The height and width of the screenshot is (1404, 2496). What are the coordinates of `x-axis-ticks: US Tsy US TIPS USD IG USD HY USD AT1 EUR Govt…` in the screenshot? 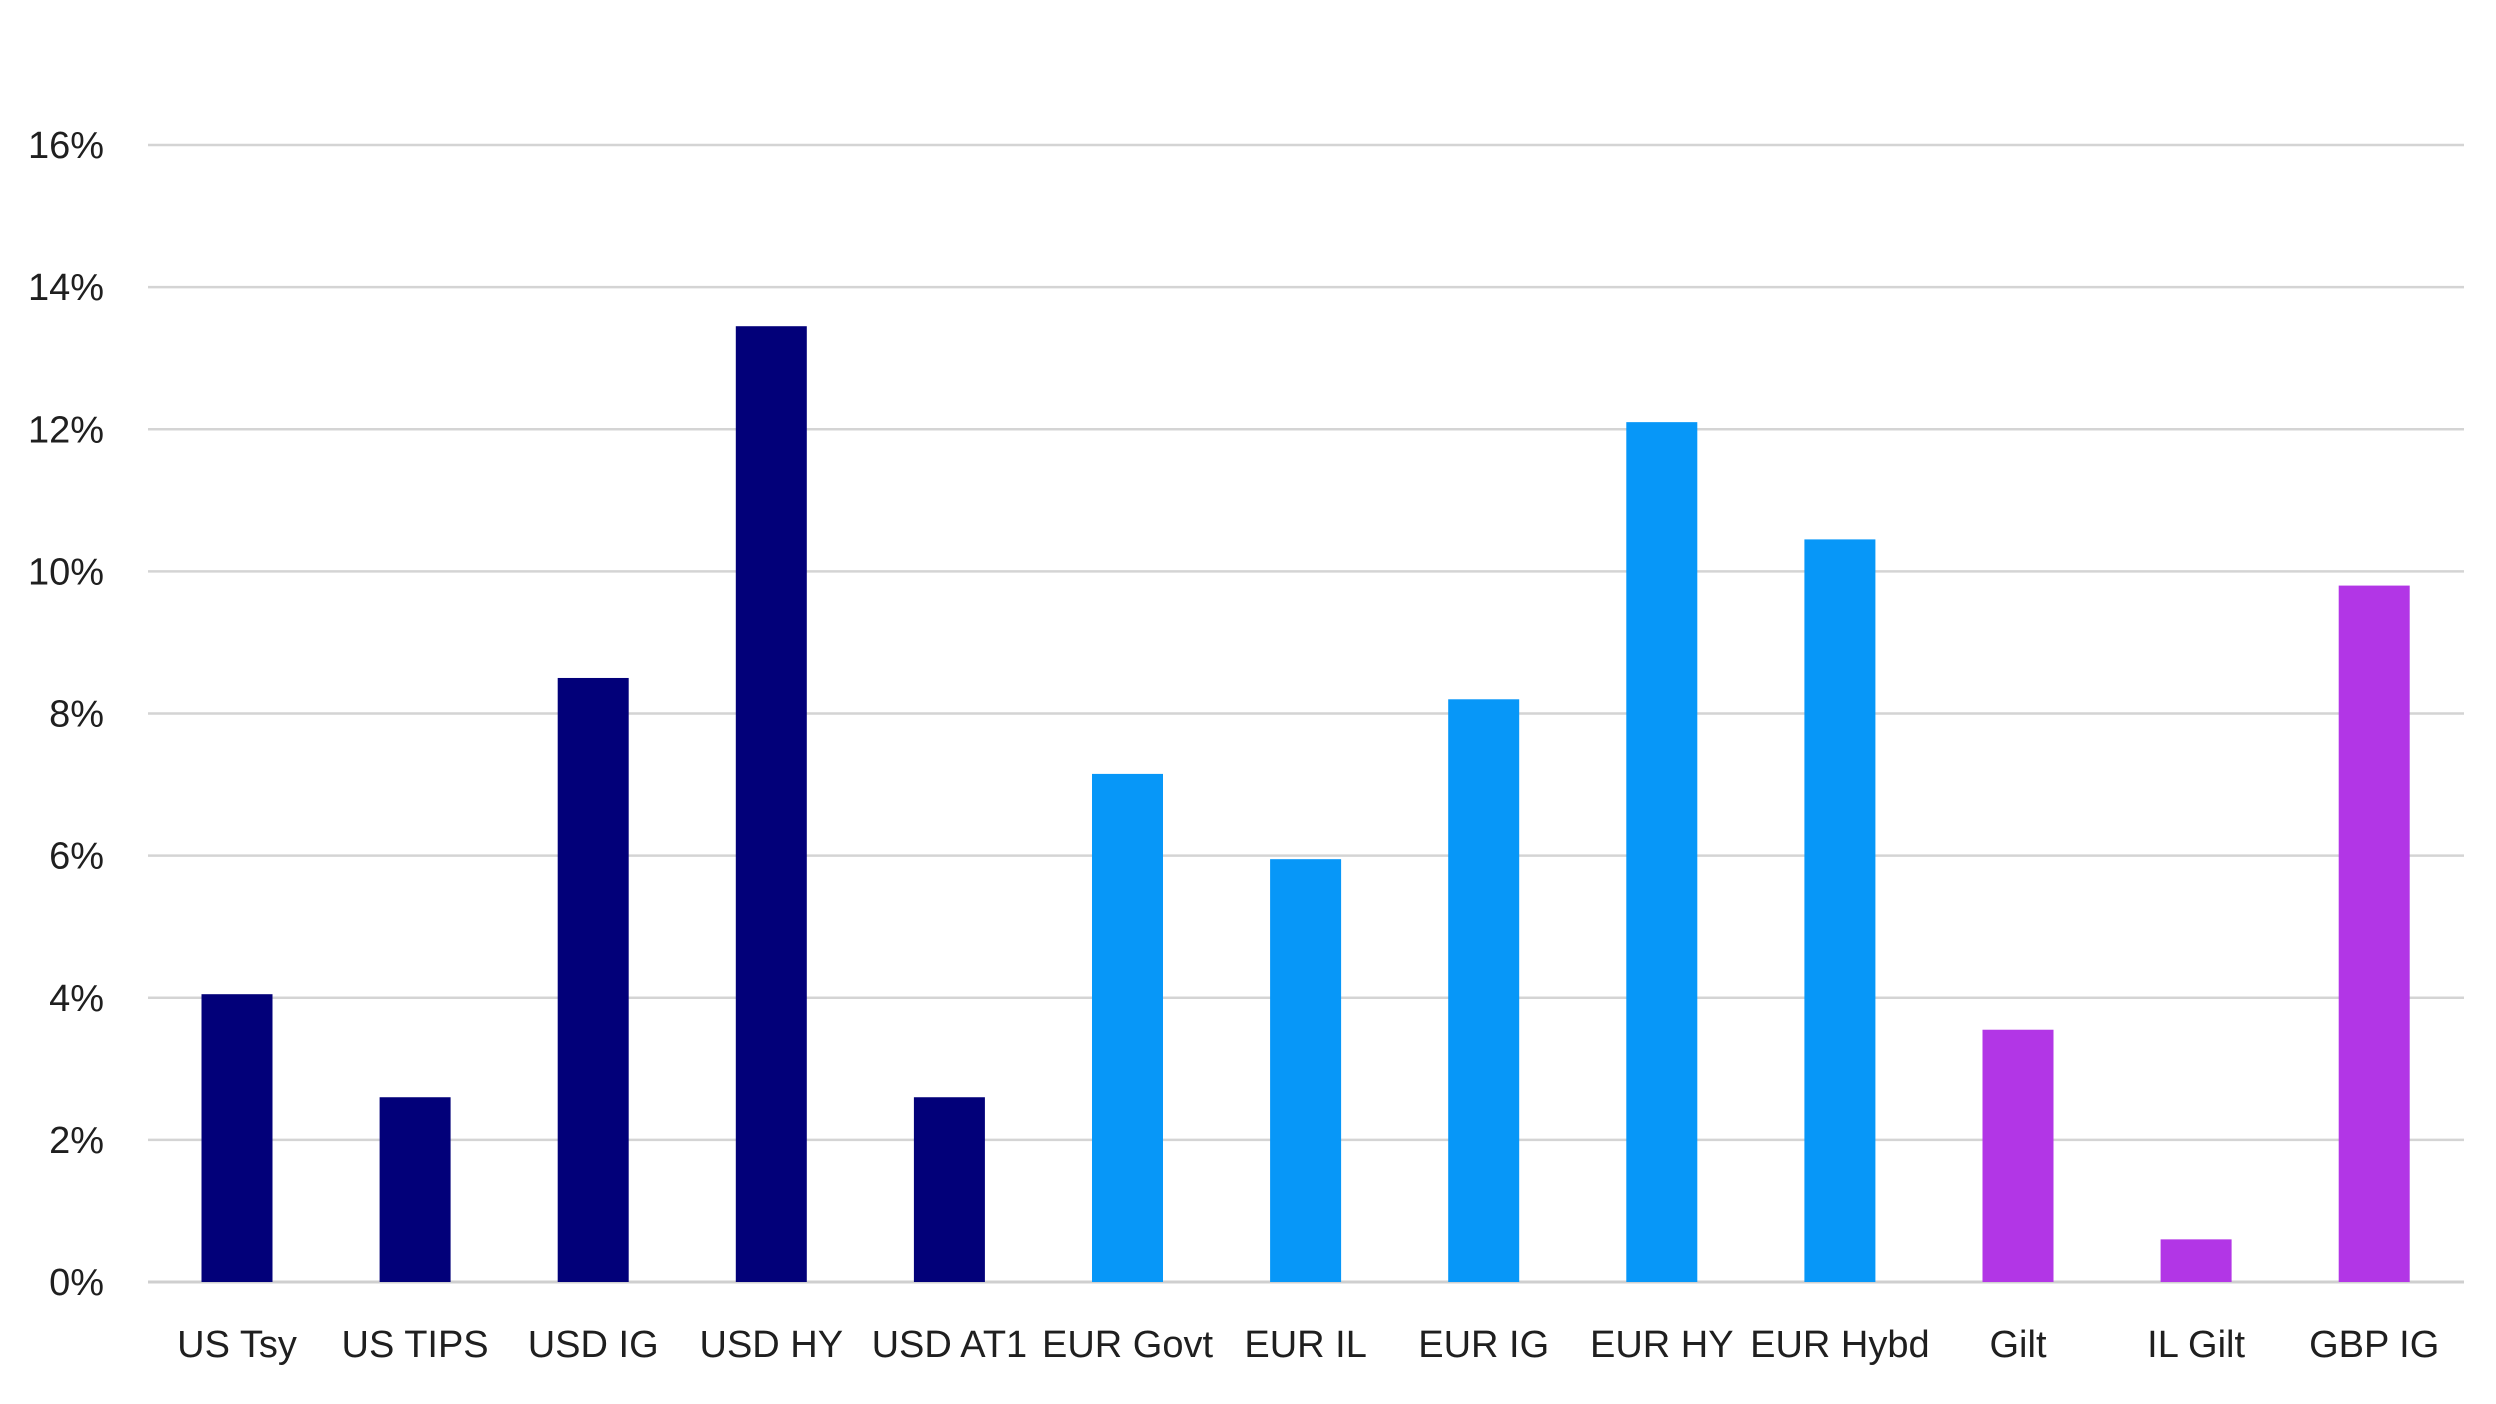 It's located at (1308, 1345).